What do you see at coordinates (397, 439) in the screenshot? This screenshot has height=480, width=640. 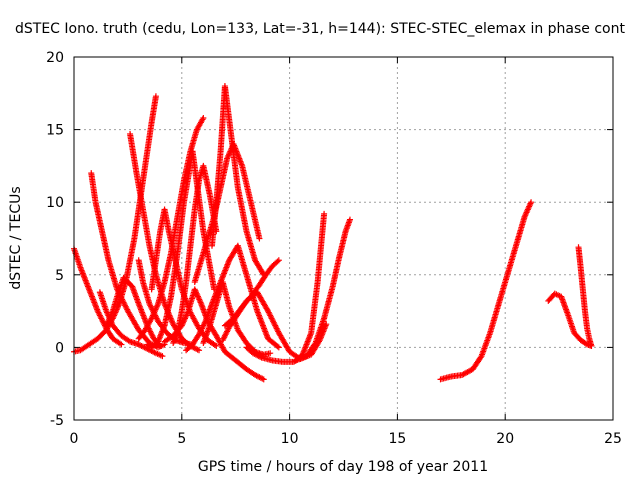 I see `x-tick-label: 15` at bounding box center [397, 439].